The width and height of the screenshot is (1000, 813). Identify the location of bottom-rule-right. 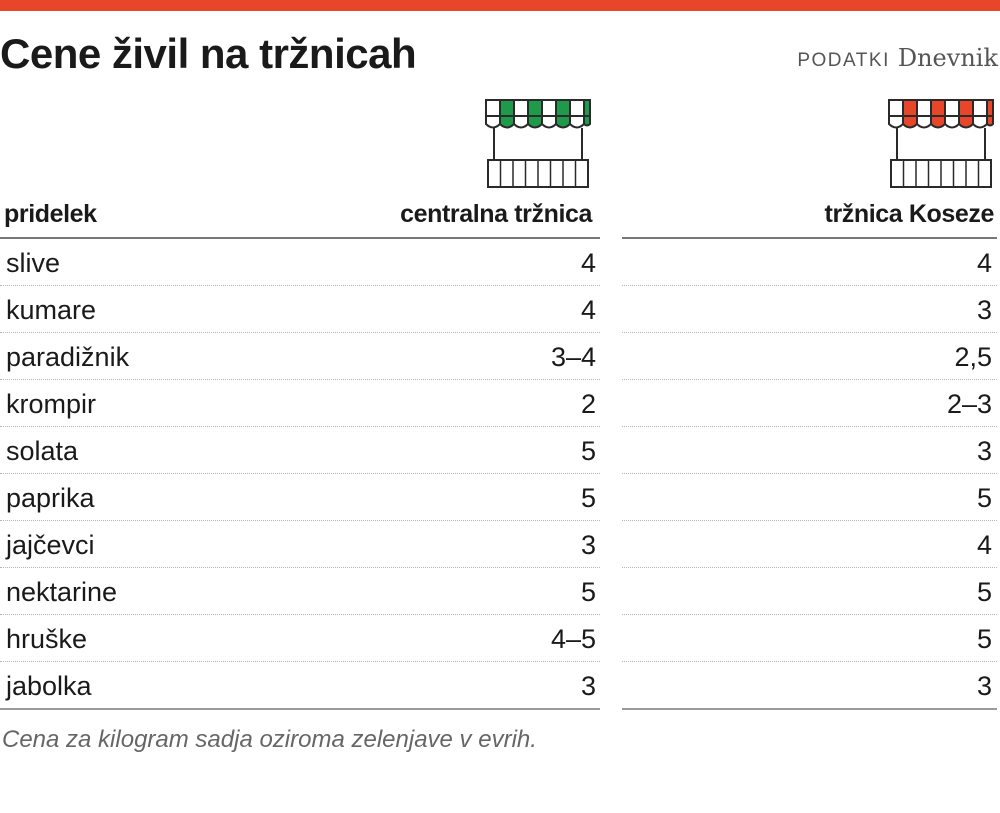
(809, 709).